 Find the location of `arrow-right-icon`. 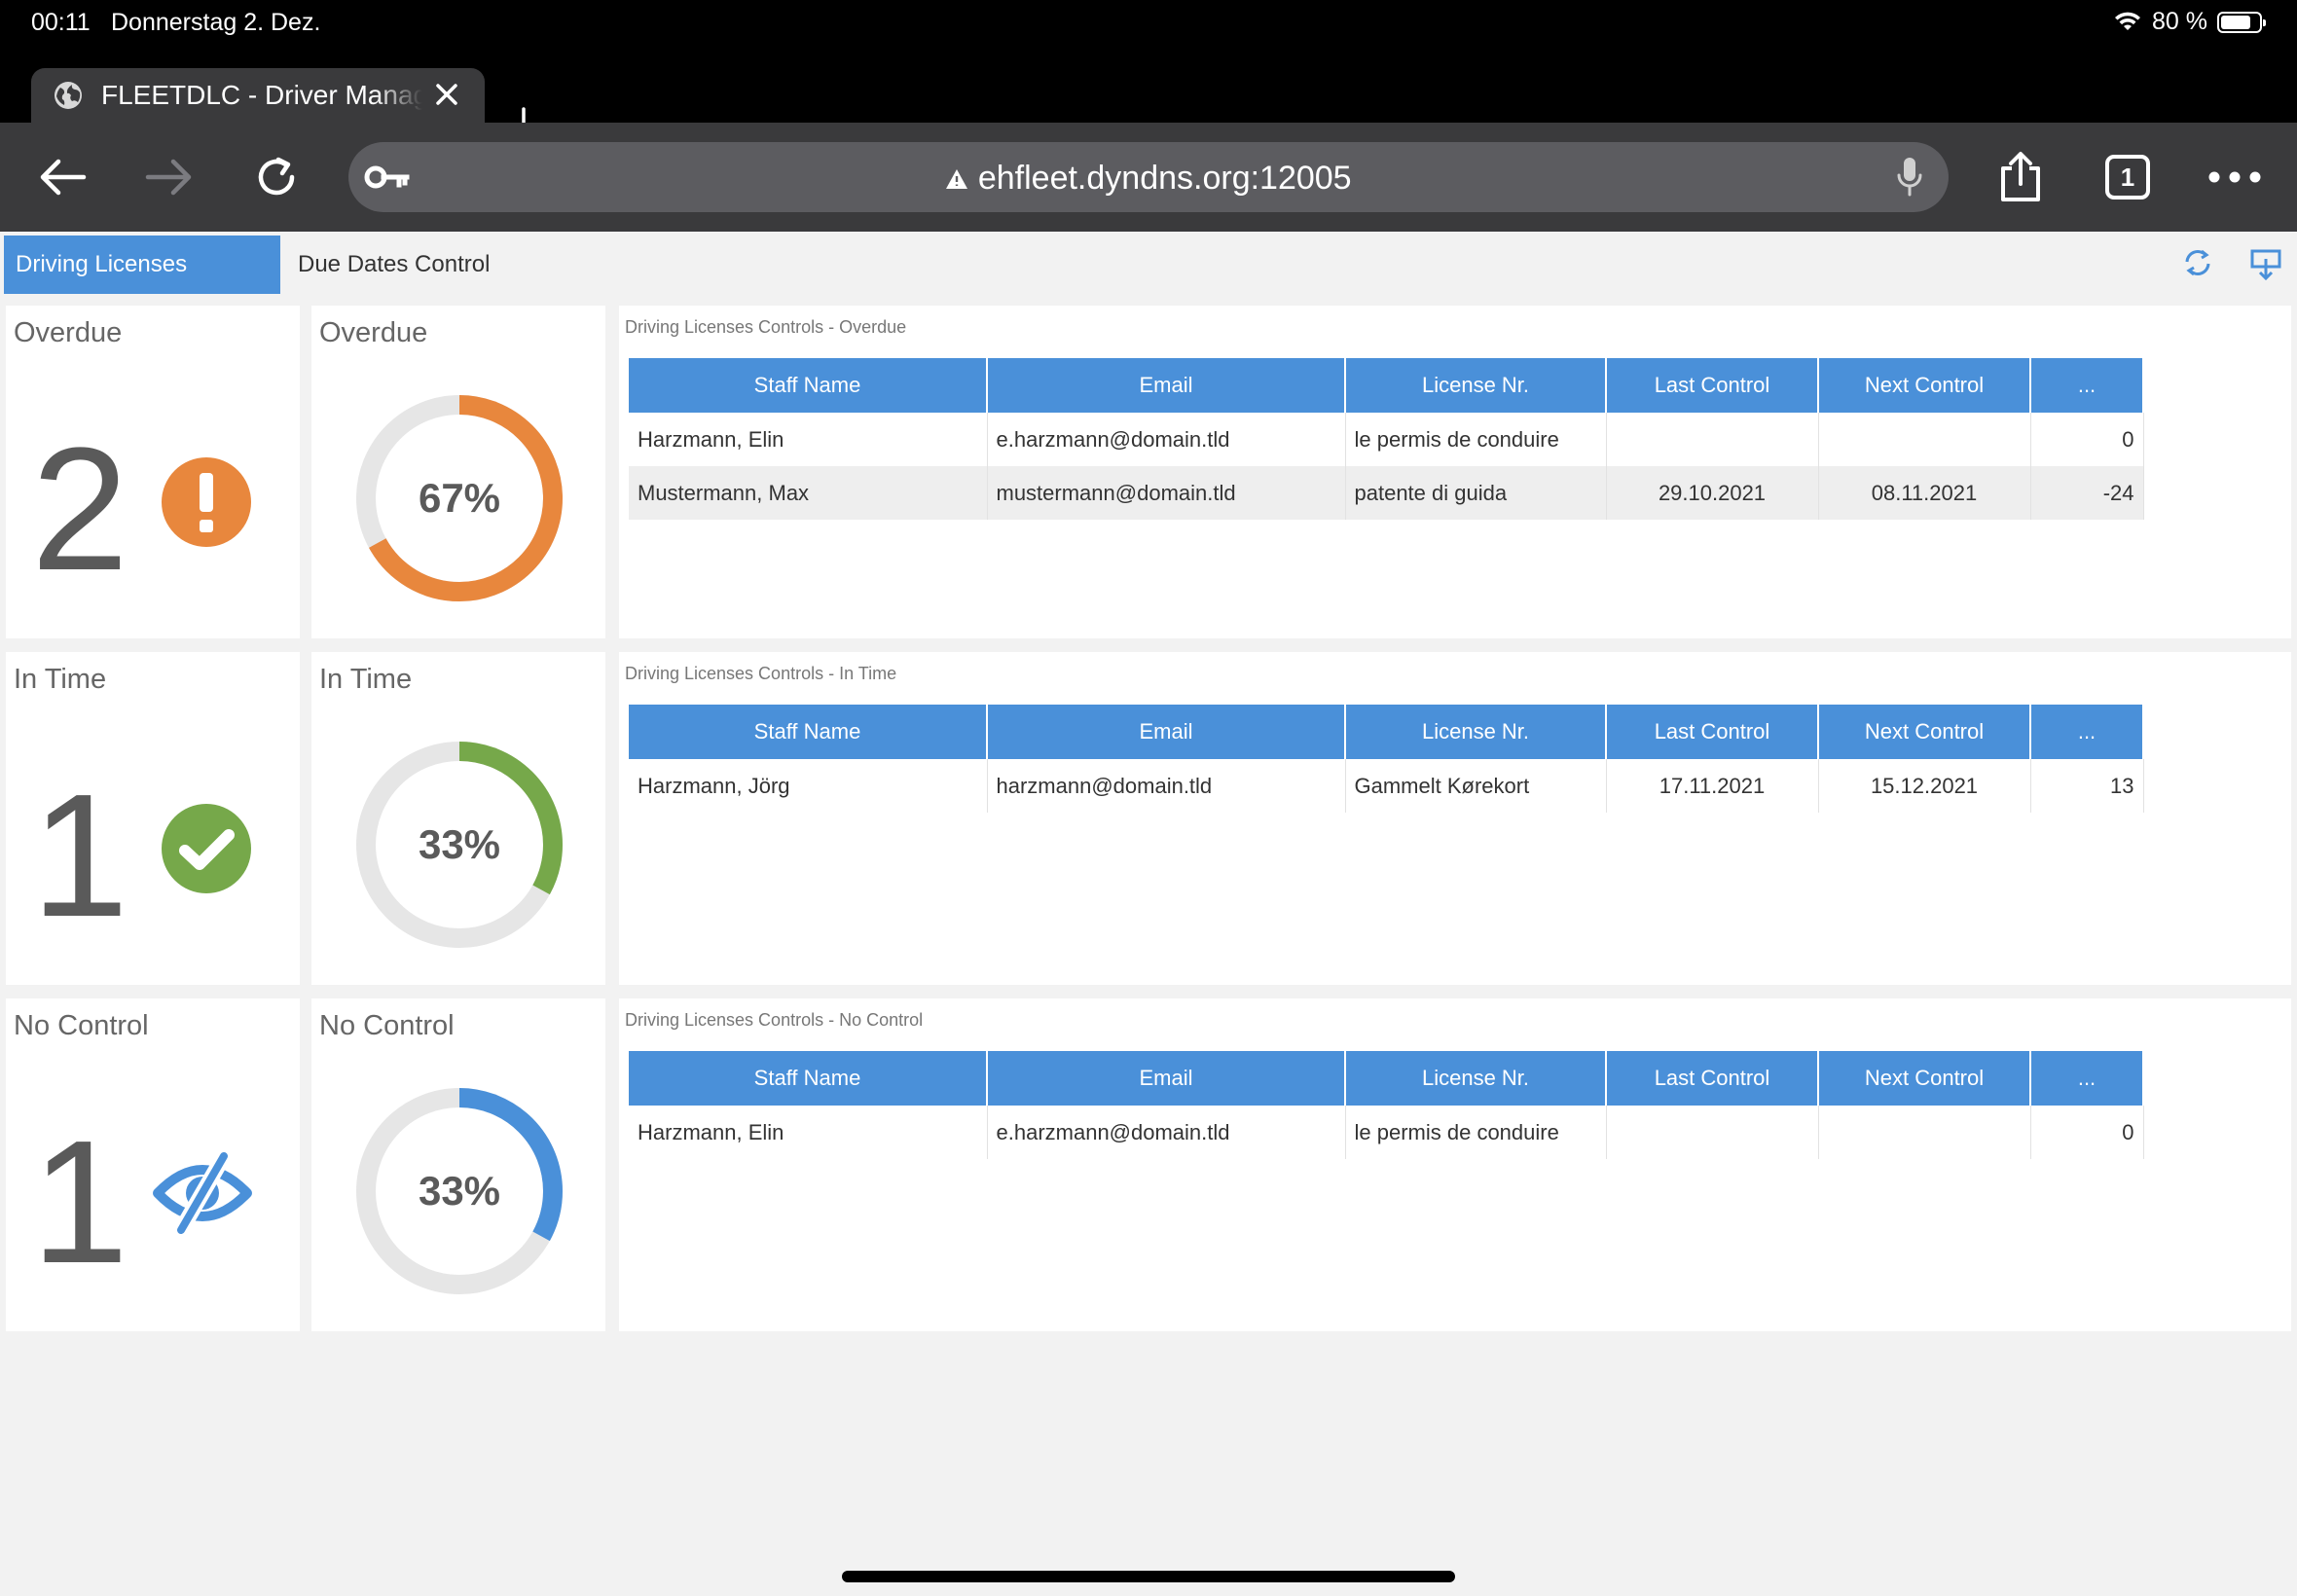

arrow-right-icon is located at coordinates (168, 177).